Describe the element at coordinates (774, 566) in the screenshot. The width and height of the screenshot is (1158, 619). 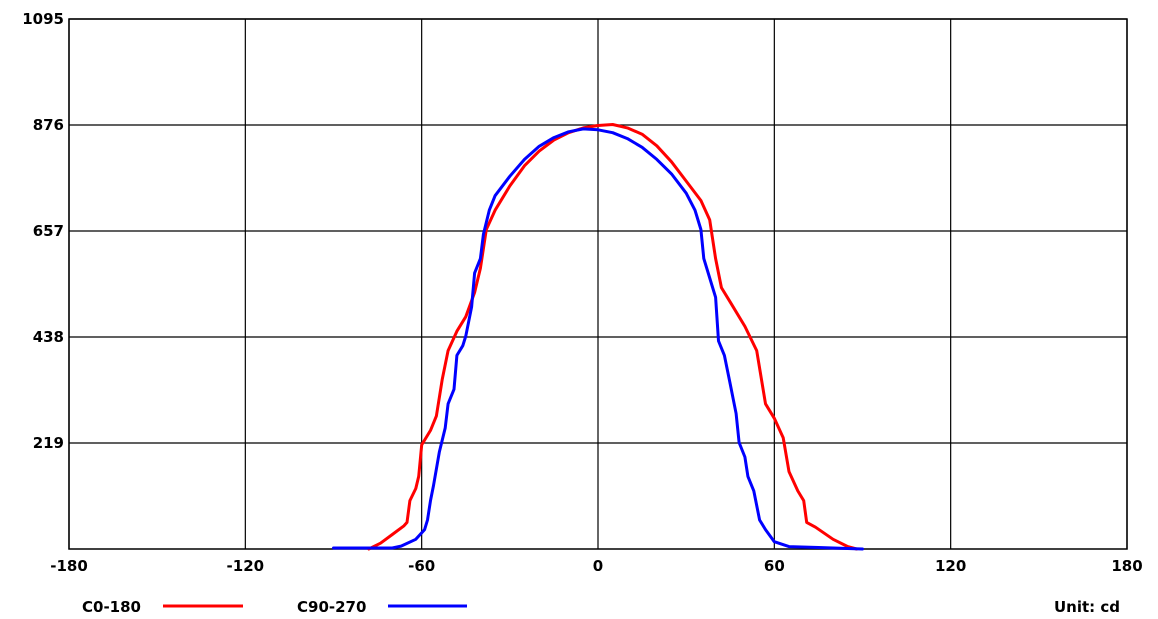
I see `x-tick-label: 60` at that location.